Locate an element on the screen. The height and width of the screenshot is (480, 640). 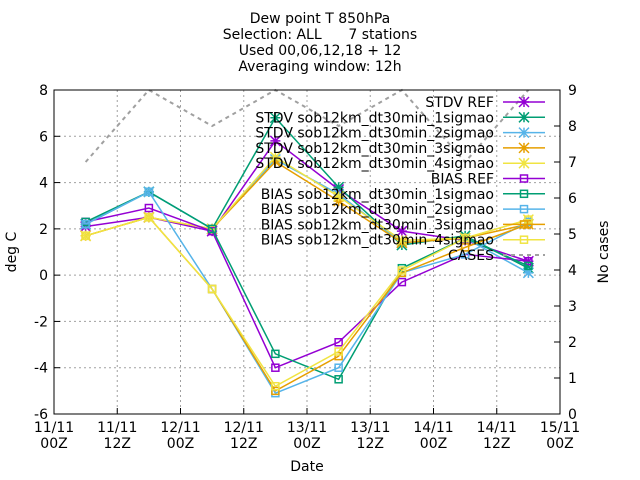
legend-entry: BIAS sob12km_dt30min_3sigmao is located at coordinates (403, 225).